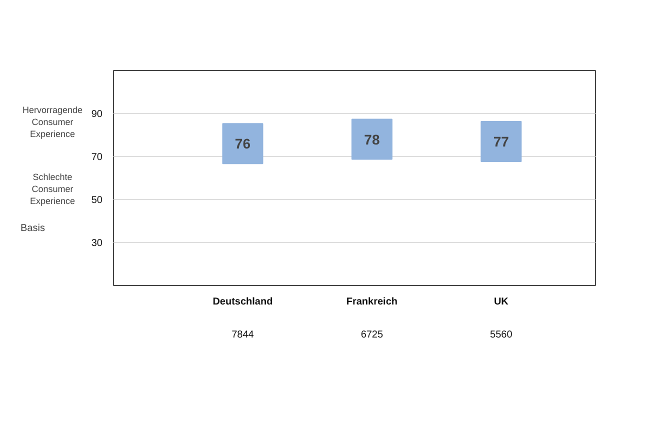  Describe the element at coordinates (52, 121) in the screenshot. I see `text: Hervorragende Consumer Experience` at that location.